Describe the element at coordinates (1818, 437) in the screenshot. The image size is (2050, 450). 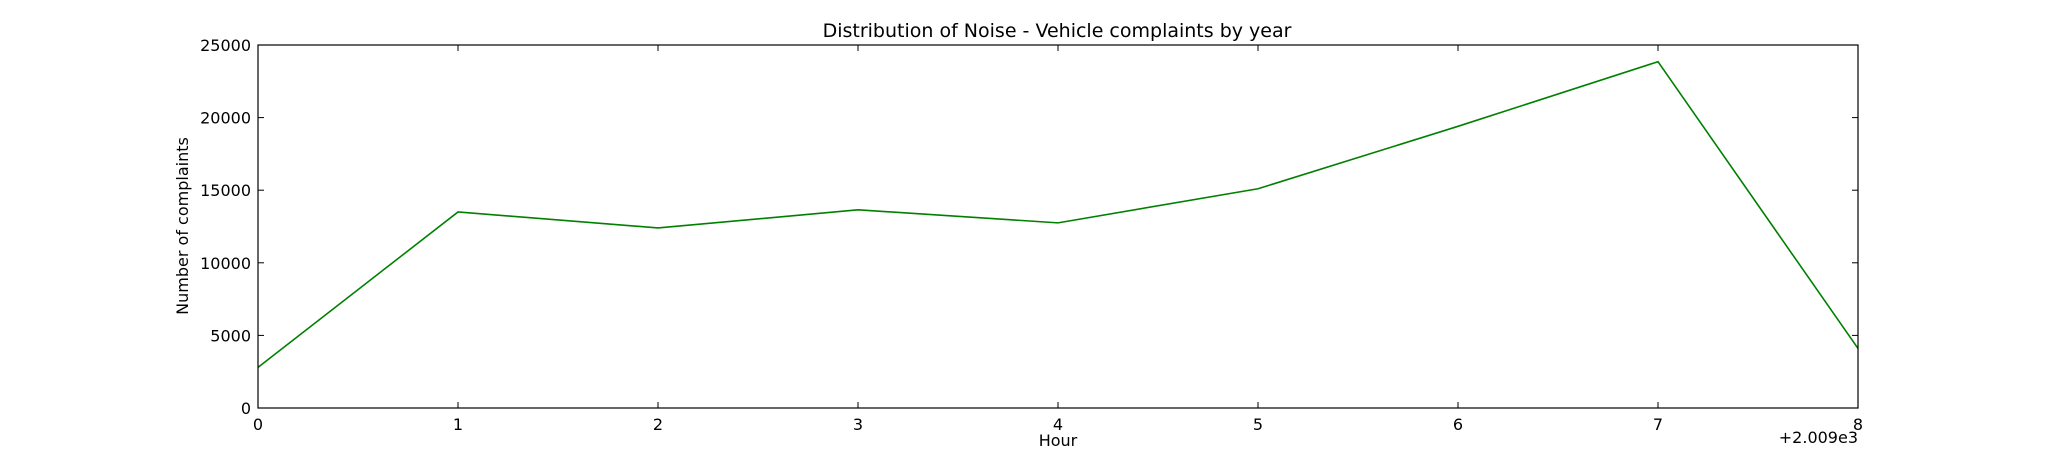
I see `x-axis-offset-label: +2.009e3` at that location.